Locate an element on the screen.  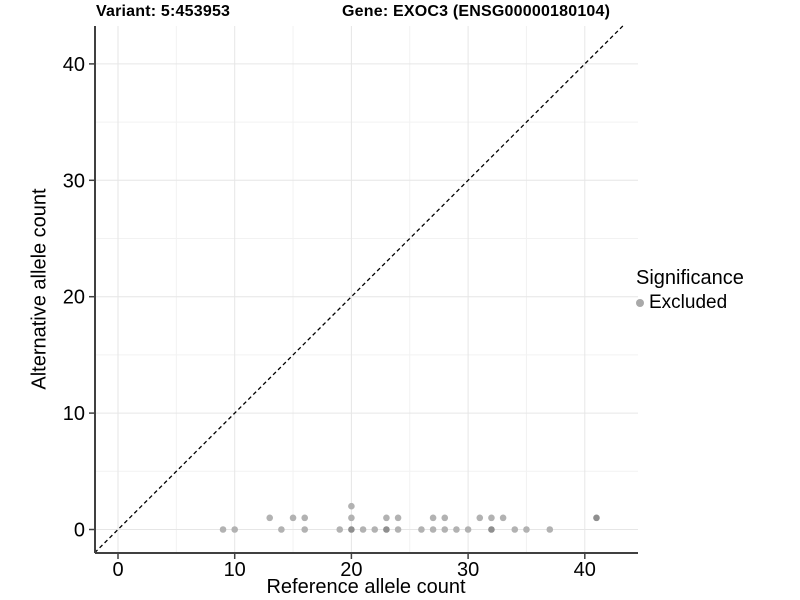
y-tick-label: 10 is located at coordinates (74, 414).